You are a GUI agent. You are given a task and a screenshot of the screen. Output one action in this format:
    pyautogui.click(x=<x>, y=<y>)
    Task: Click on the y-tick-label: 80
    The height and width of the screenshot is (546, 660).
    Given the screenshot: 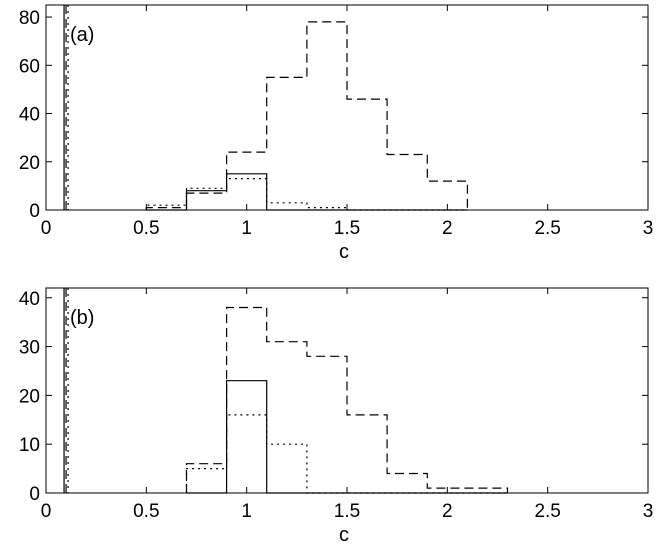 What is the action you would take?
    pyautogui.click(x=29, y=18)
    